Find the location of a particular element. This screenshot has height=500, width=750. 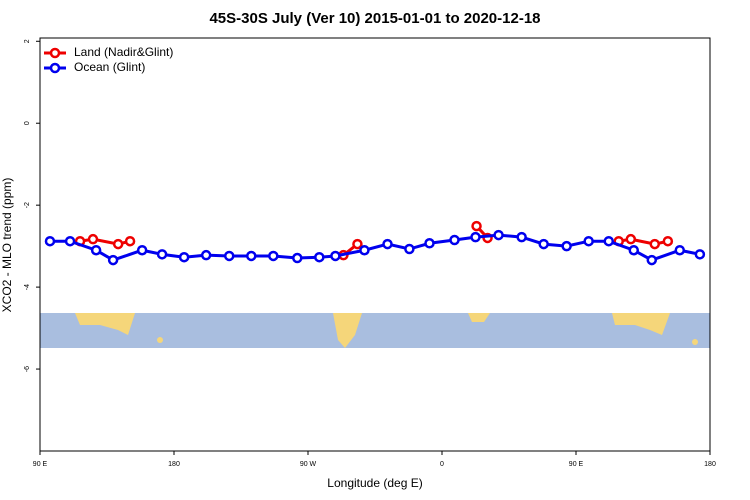

y-tick-label: -4 is located at coordinates (27, 287).